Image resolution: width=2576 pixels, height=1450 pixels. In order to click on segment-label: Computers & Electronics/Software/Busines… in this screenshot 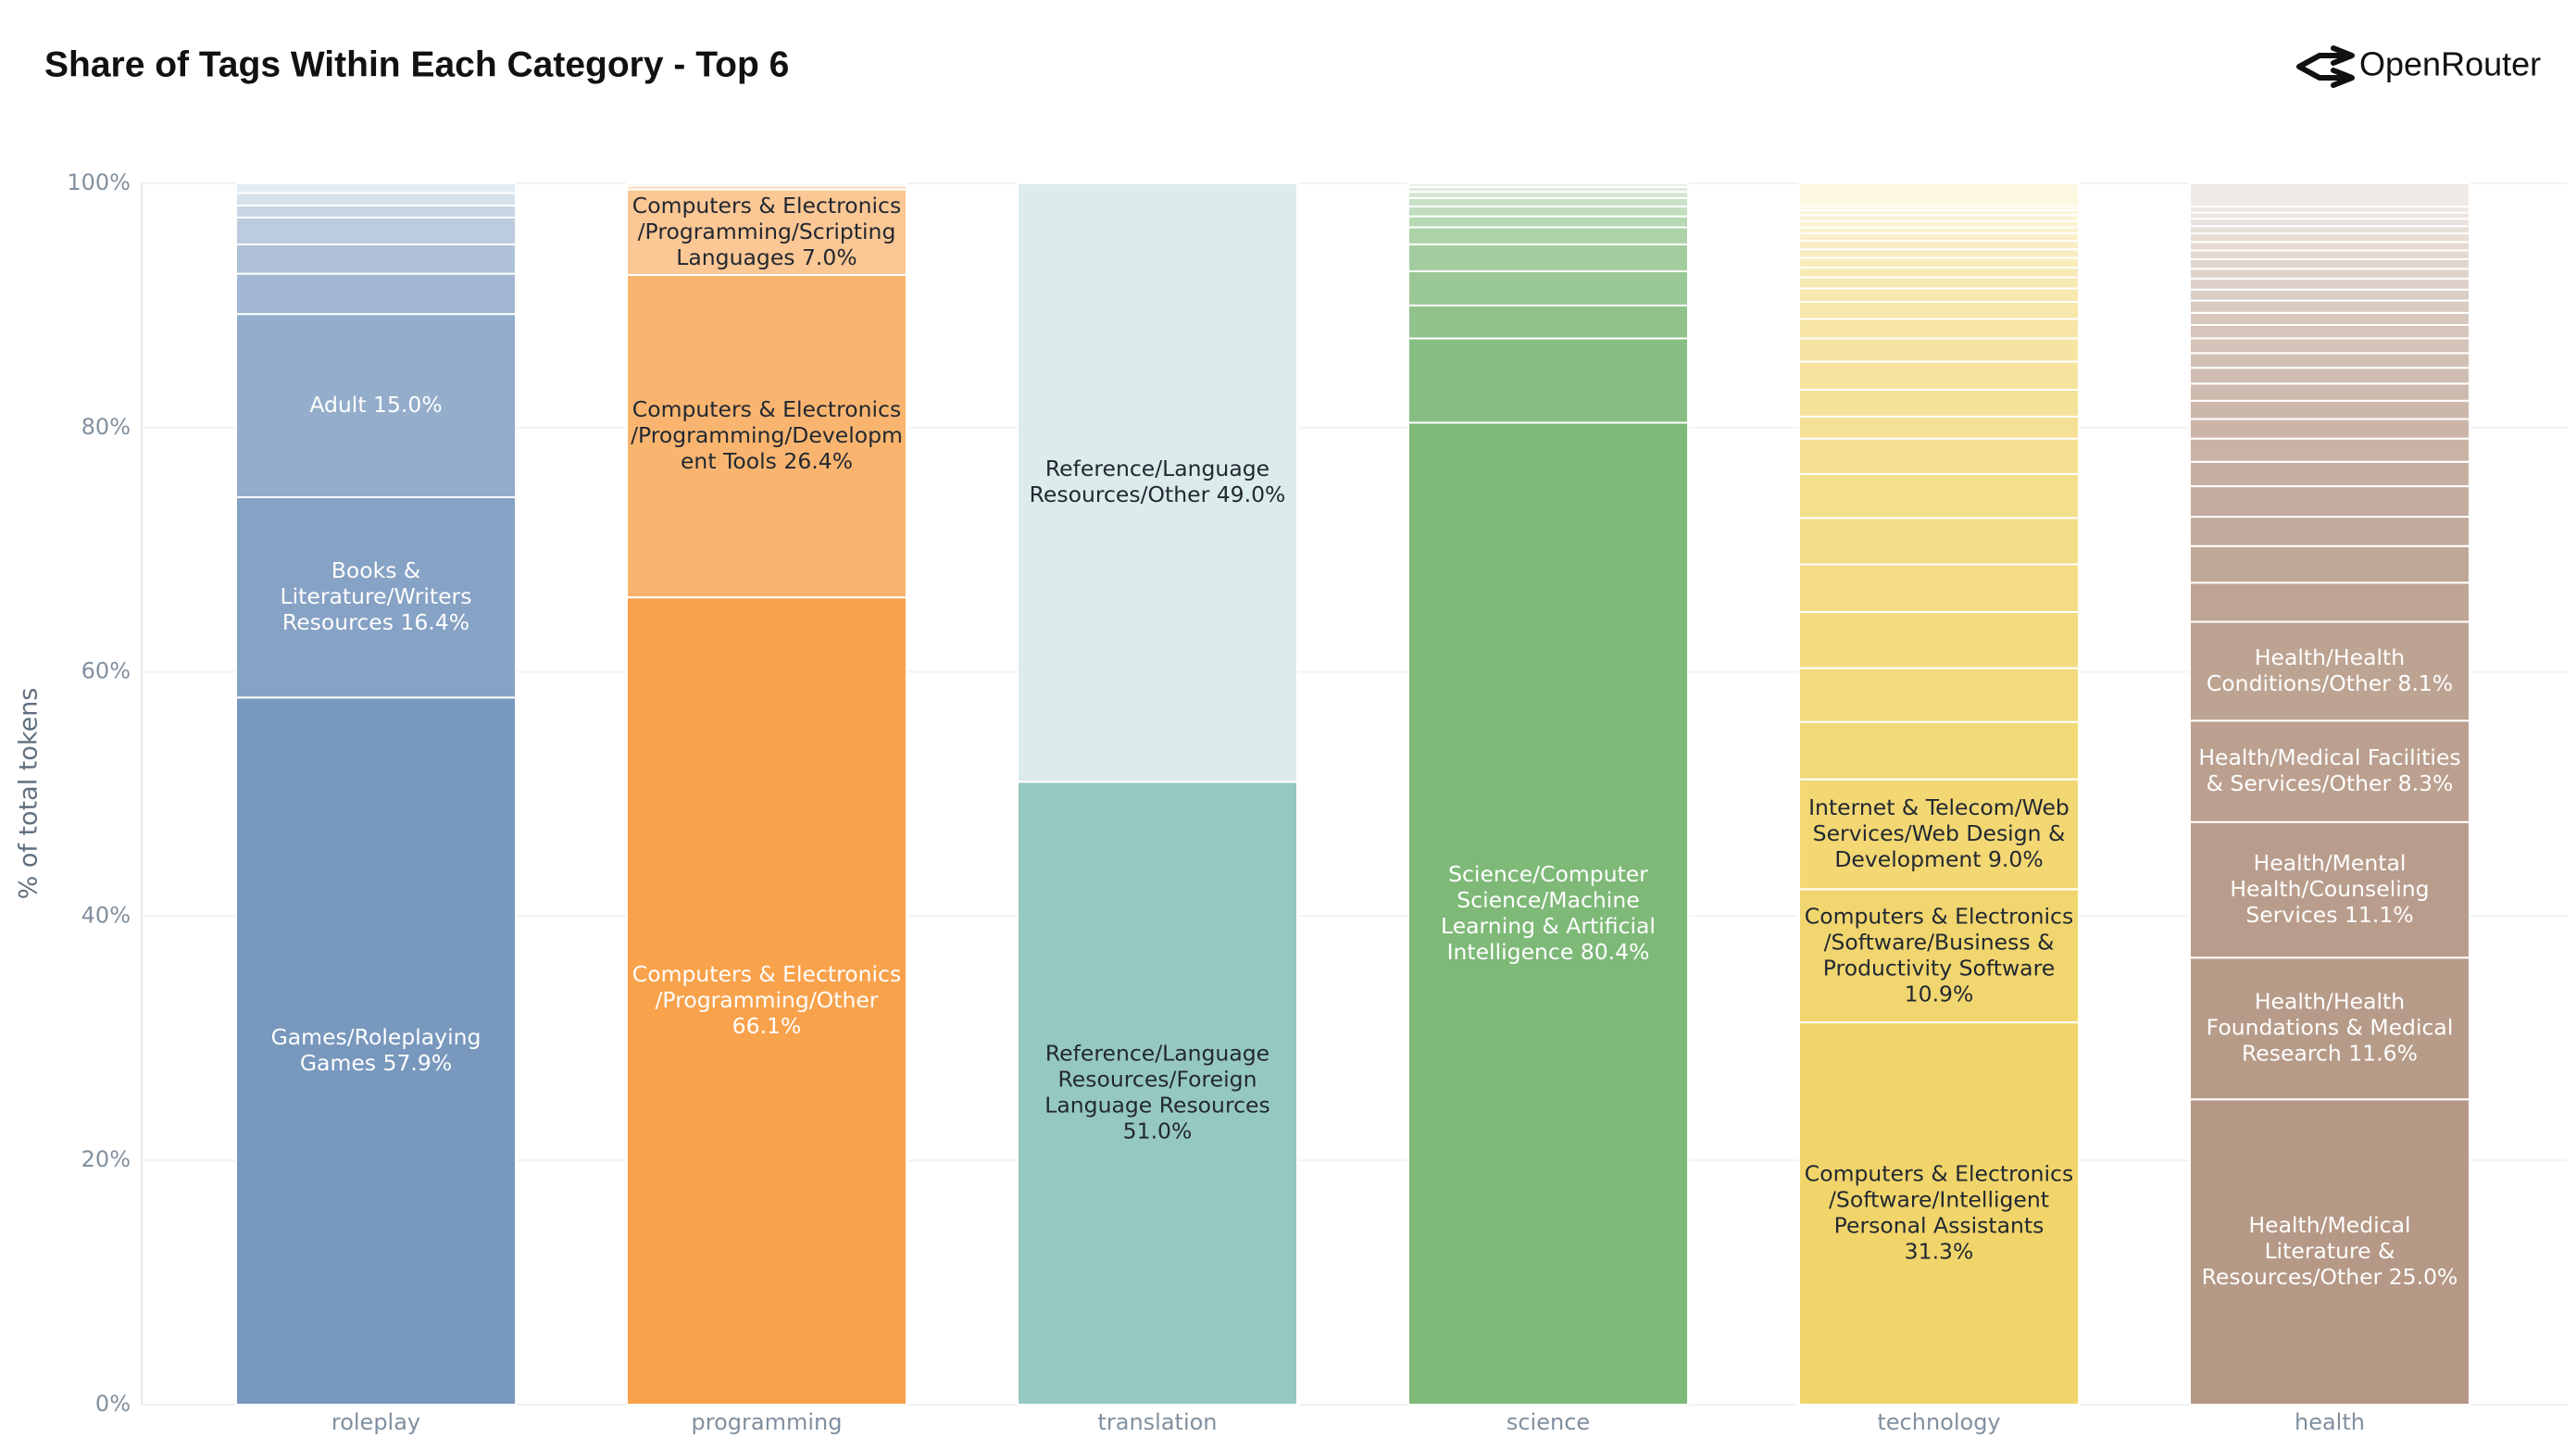, I will do `click(1939, 955)`.